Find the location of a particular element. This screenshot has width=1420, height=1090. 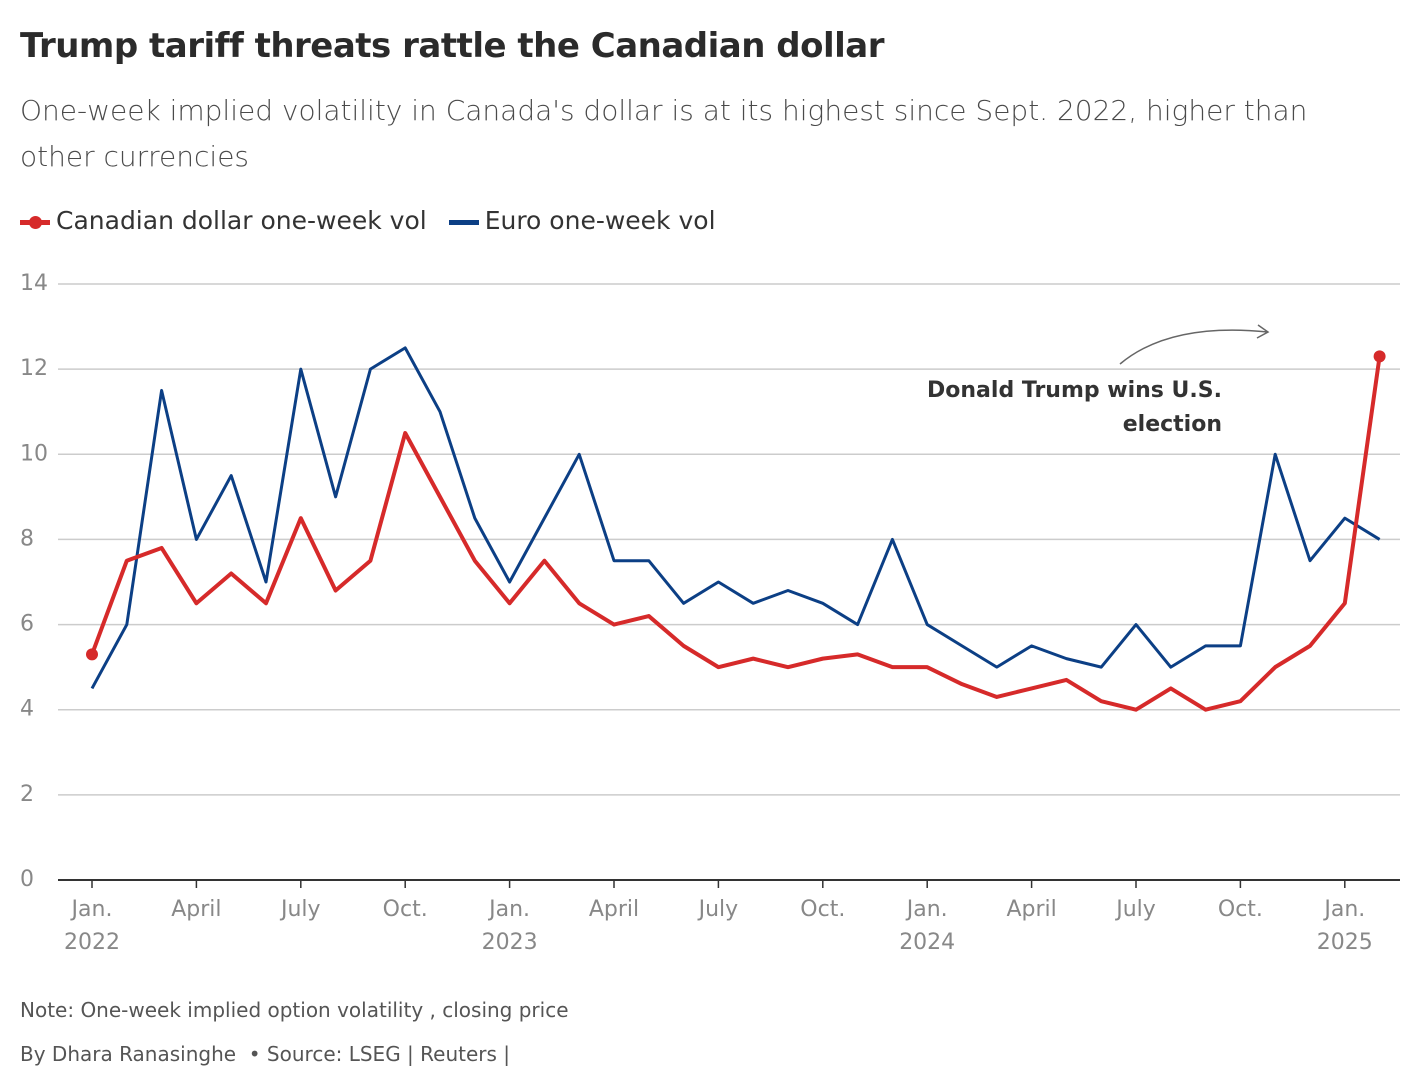

y-tick-label: 8 is located at coordinates (27, 538).